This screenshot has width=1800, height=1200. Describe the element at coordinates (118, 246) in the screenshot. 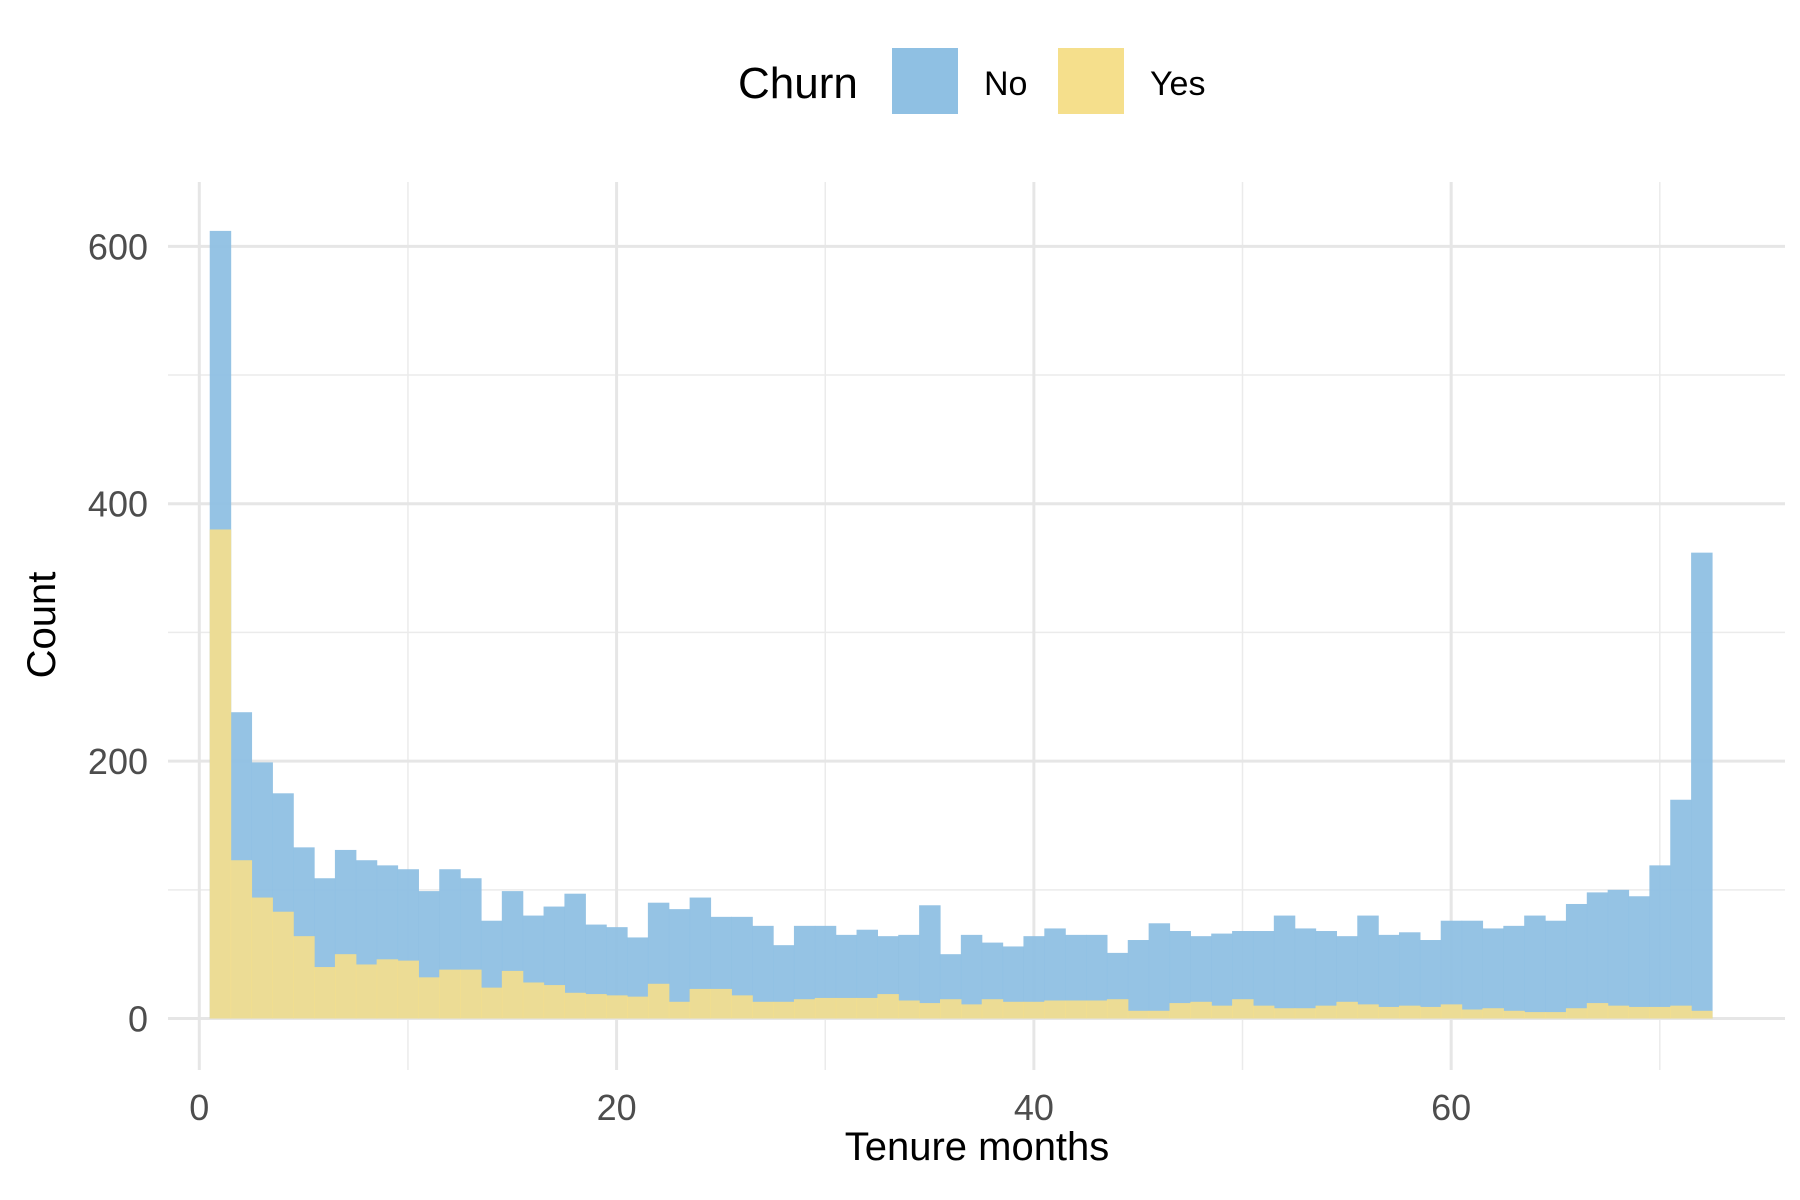

I see `y-tick-label: 600` at that location.